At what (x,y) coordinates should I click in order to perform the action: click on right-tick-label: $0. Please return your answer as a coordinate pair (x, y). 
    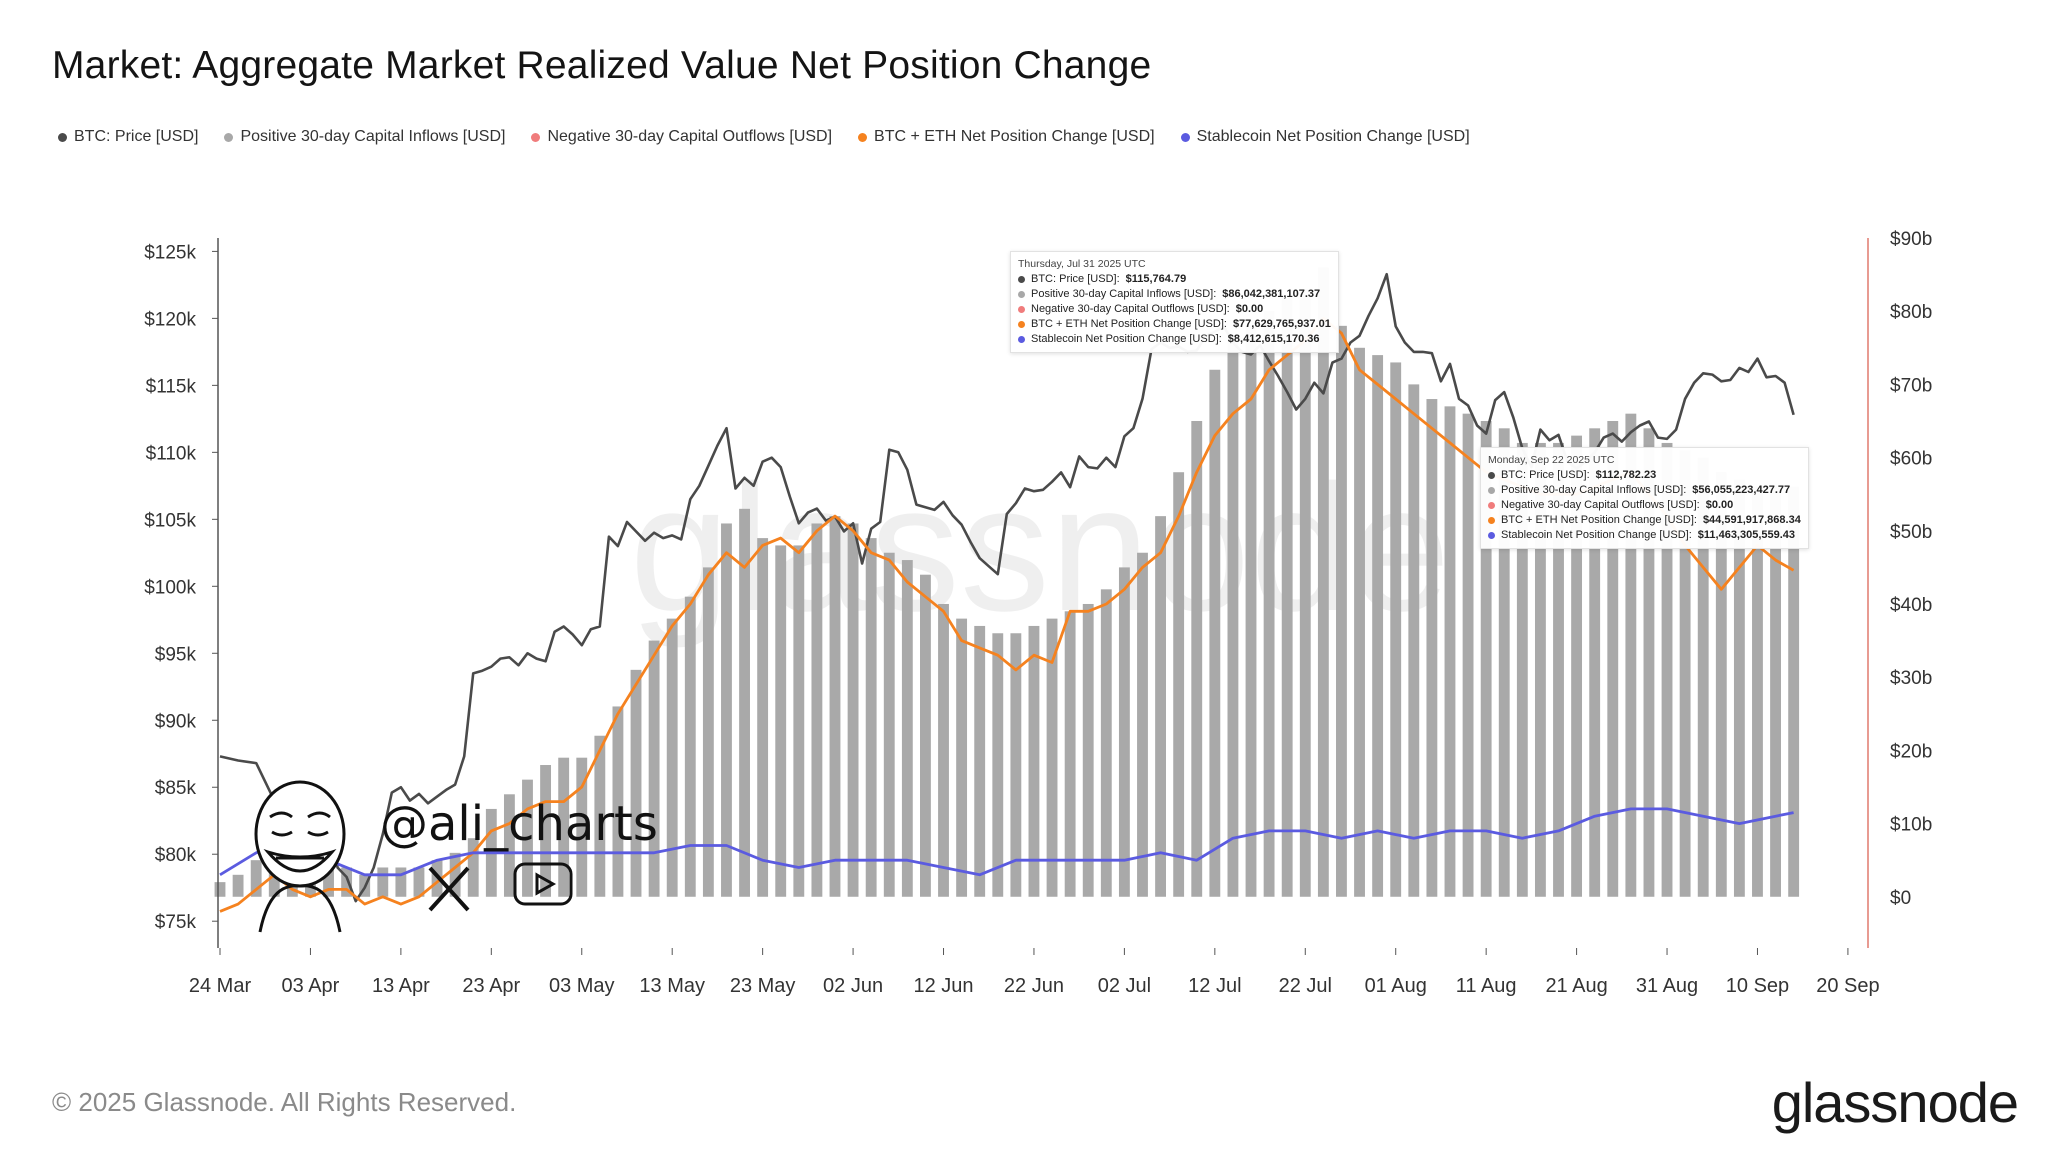
    Looking at the image, I should click on (1900, 898).